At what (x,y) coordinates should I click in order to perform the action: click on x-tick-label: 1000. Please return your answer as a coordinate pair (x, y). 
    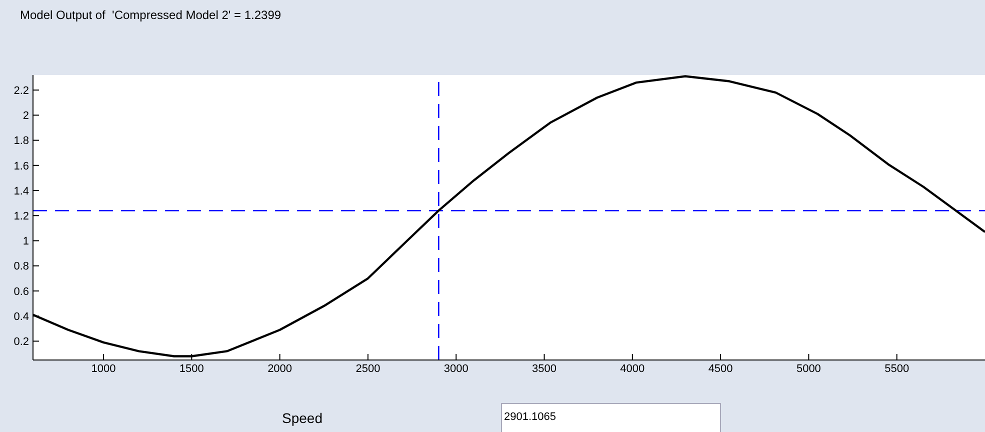
    Looking at the image, I should click on (103, 368).